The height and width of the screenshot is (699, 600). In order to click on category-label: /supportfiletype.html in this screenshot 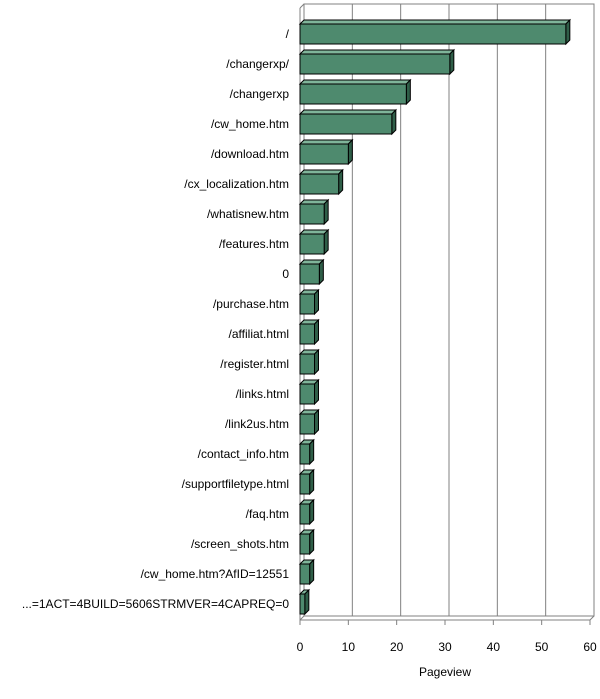, I will do `click(235, 484)`.